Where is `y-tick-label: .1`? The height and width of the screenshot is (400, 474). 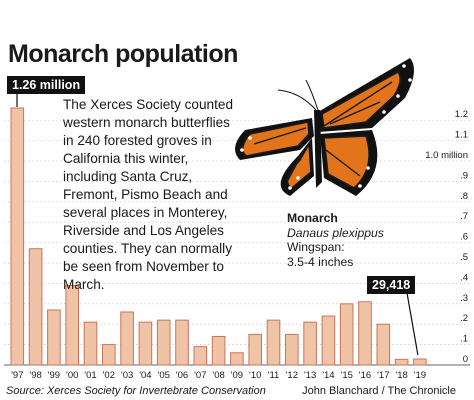 y-tick-label: .1 is located at coordinates (464, 339).